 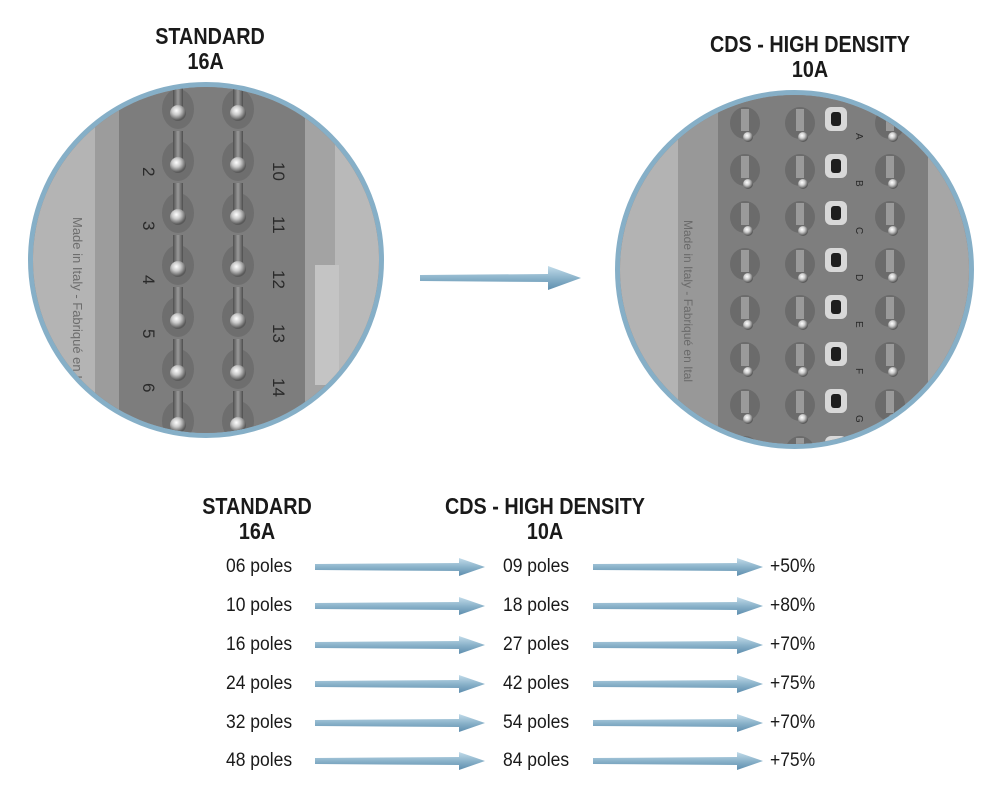 I want to click on cds-poles: 27 poles, so click(x=536, y=644).